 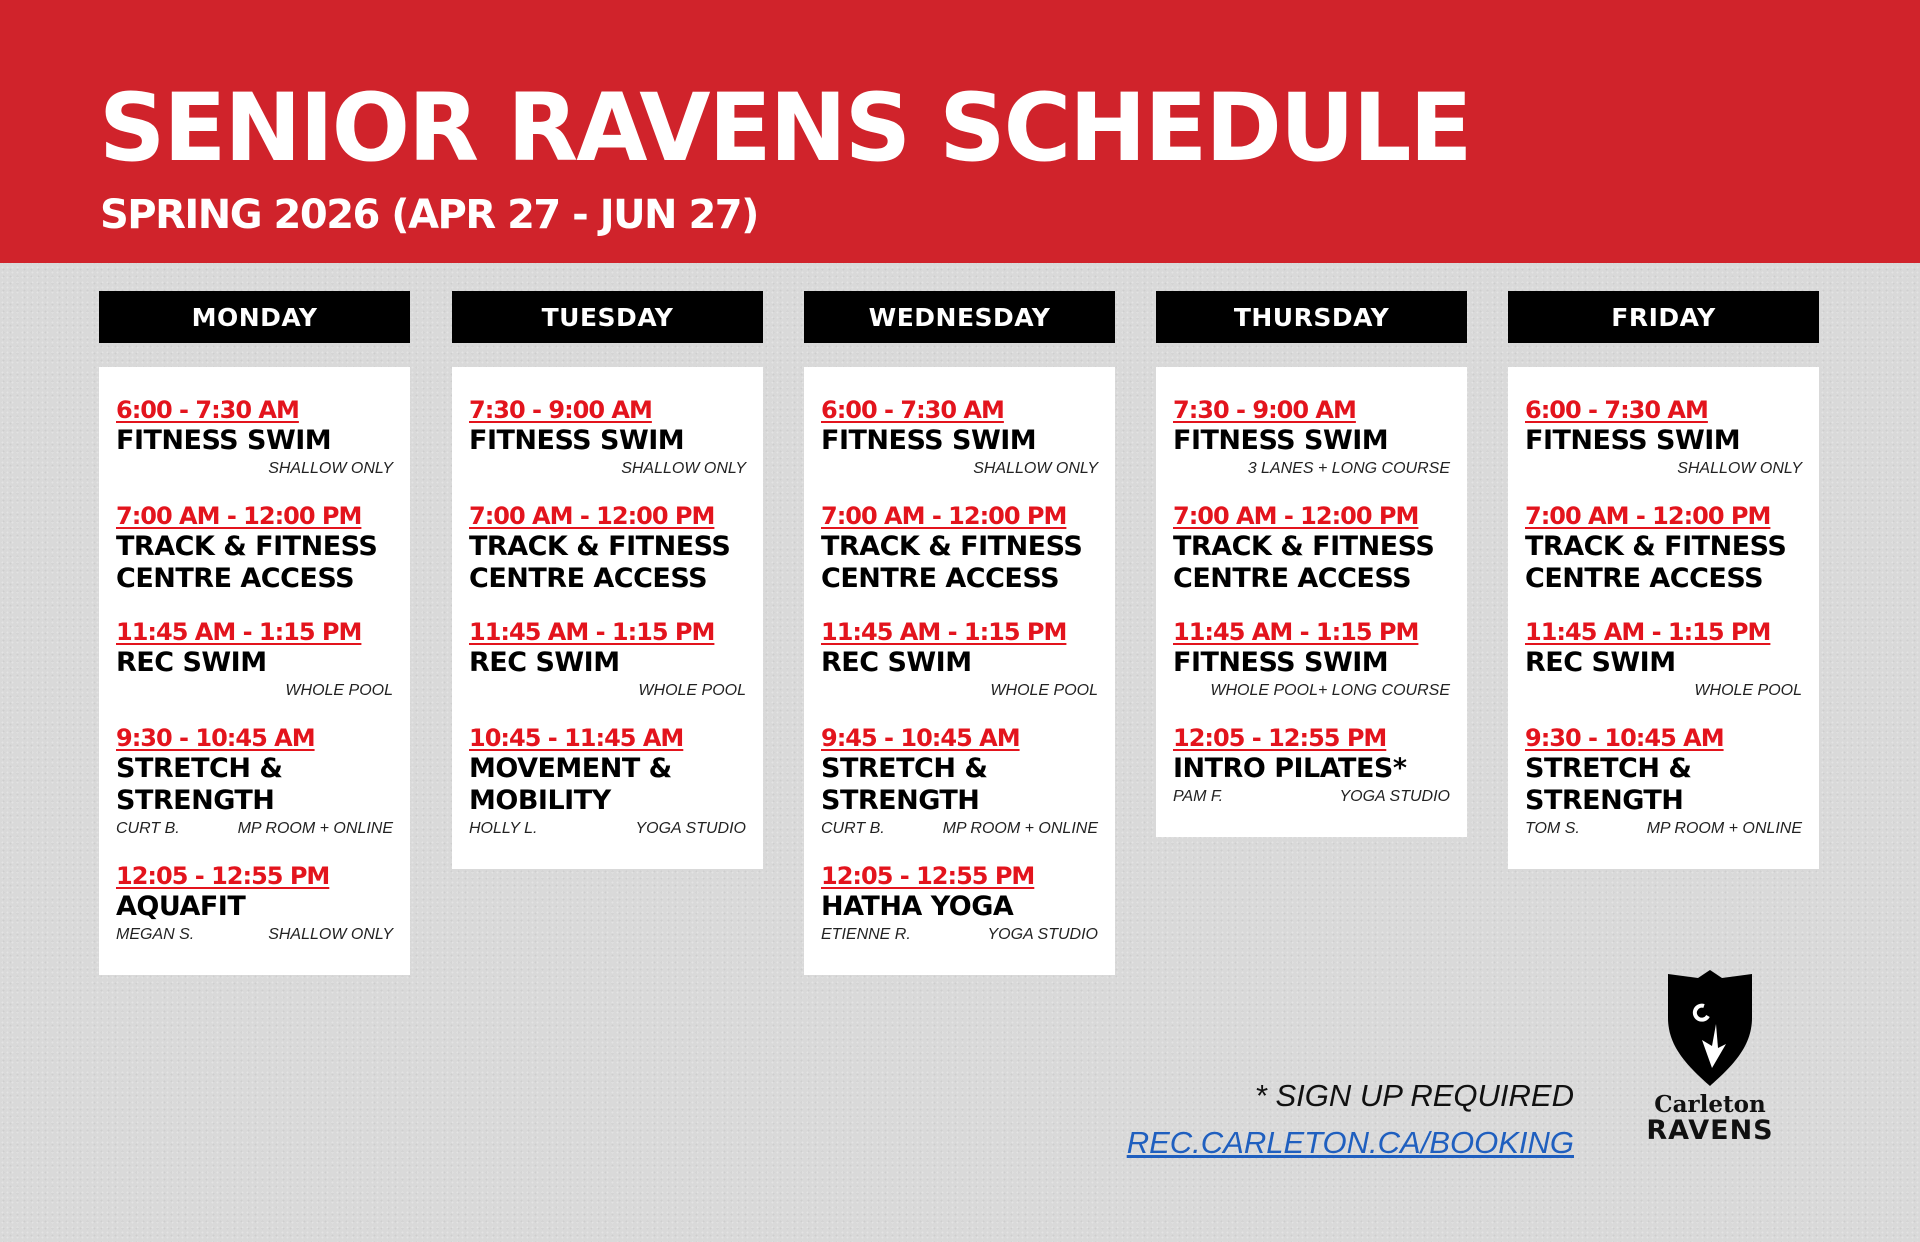 I want to click on event-instructor: ETIENNE R., so click(x=866, y=934).